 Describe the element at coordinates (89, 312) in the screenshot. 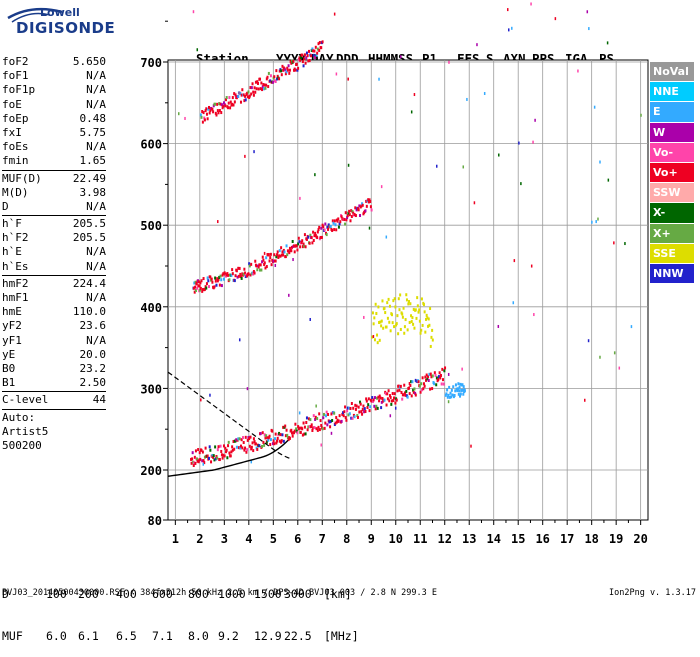

I see `param-value: 110.0` at that location.